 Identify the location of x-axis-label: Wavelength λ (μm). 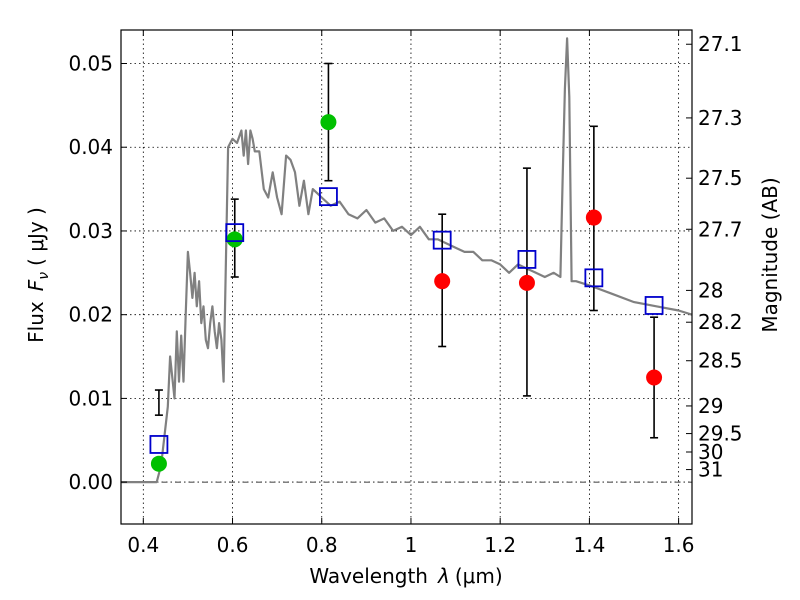
(405, 576).